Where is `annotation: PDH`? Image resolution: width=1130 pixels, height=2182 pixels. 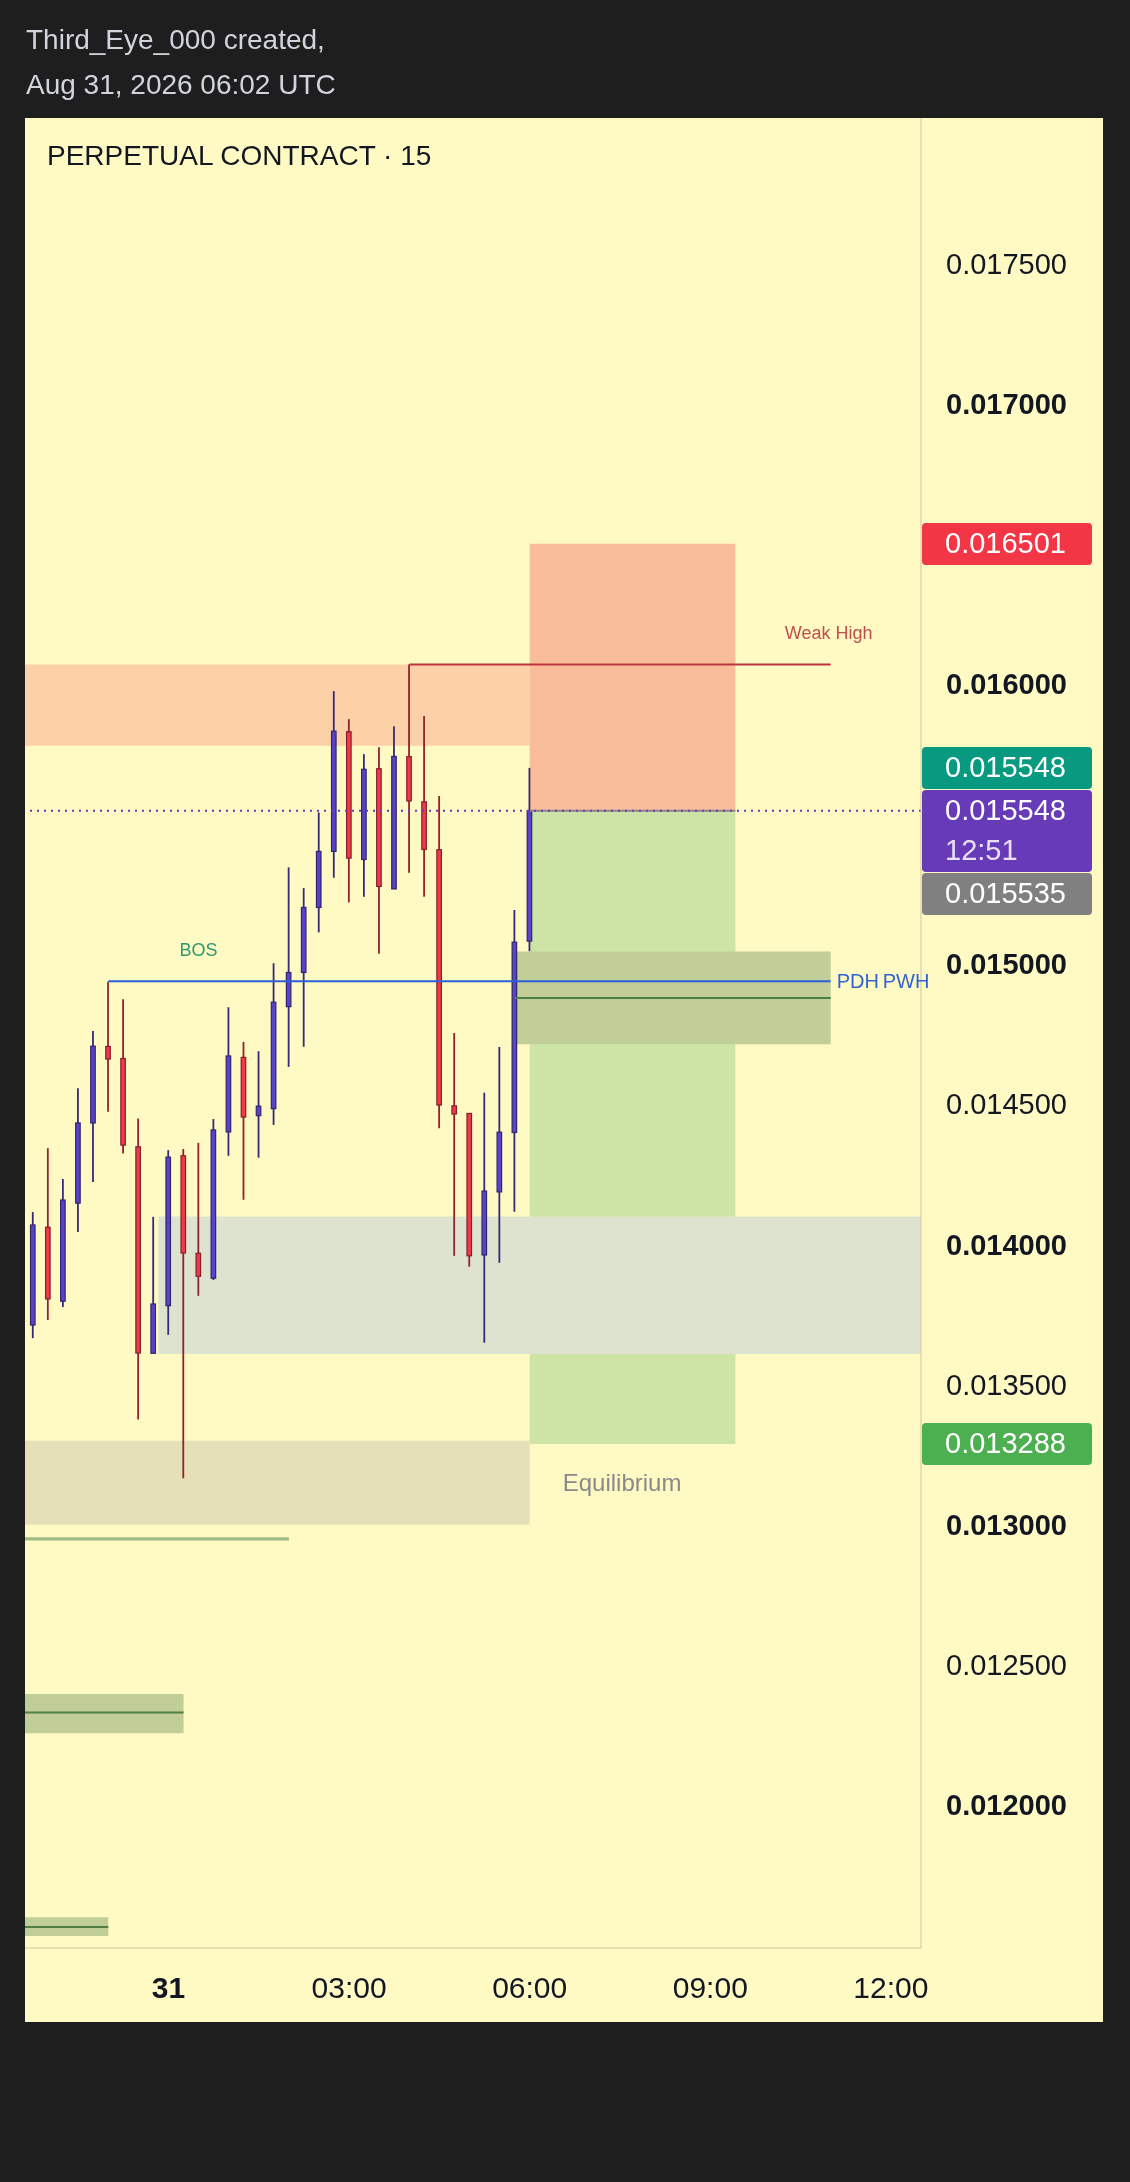 annotation: PDH is located at coordinates (857, 981).